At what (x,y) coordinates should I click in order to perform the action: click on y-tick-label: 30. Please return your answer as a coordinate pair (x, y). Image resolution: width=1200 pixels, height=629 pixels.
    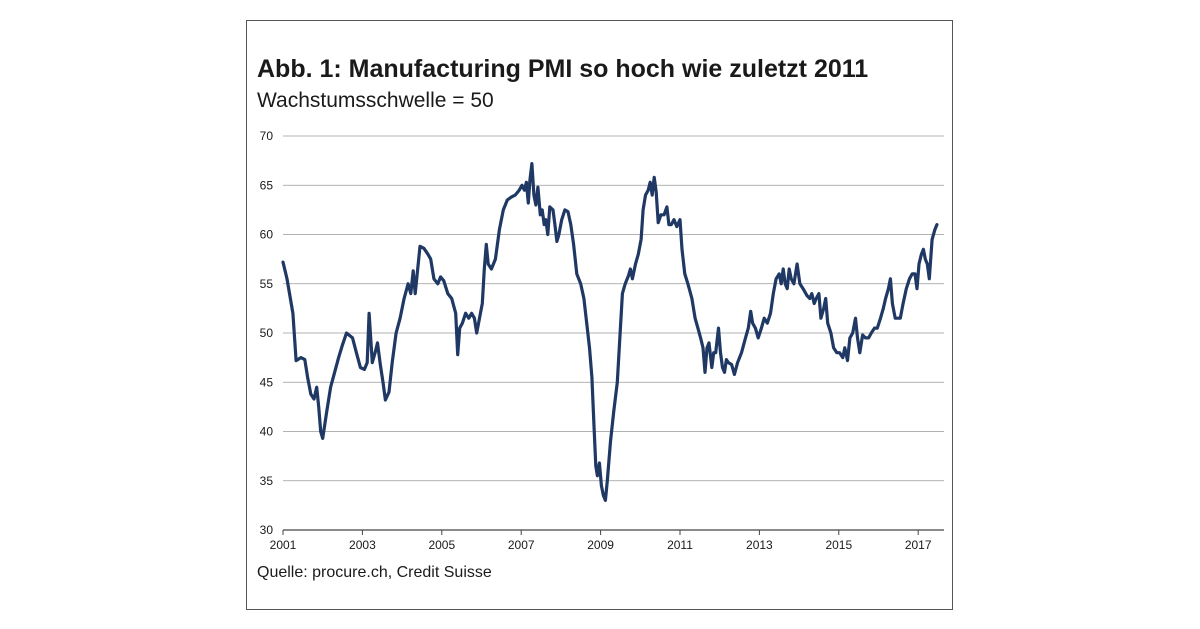
    Looking at the image, I should click on (267, 530).